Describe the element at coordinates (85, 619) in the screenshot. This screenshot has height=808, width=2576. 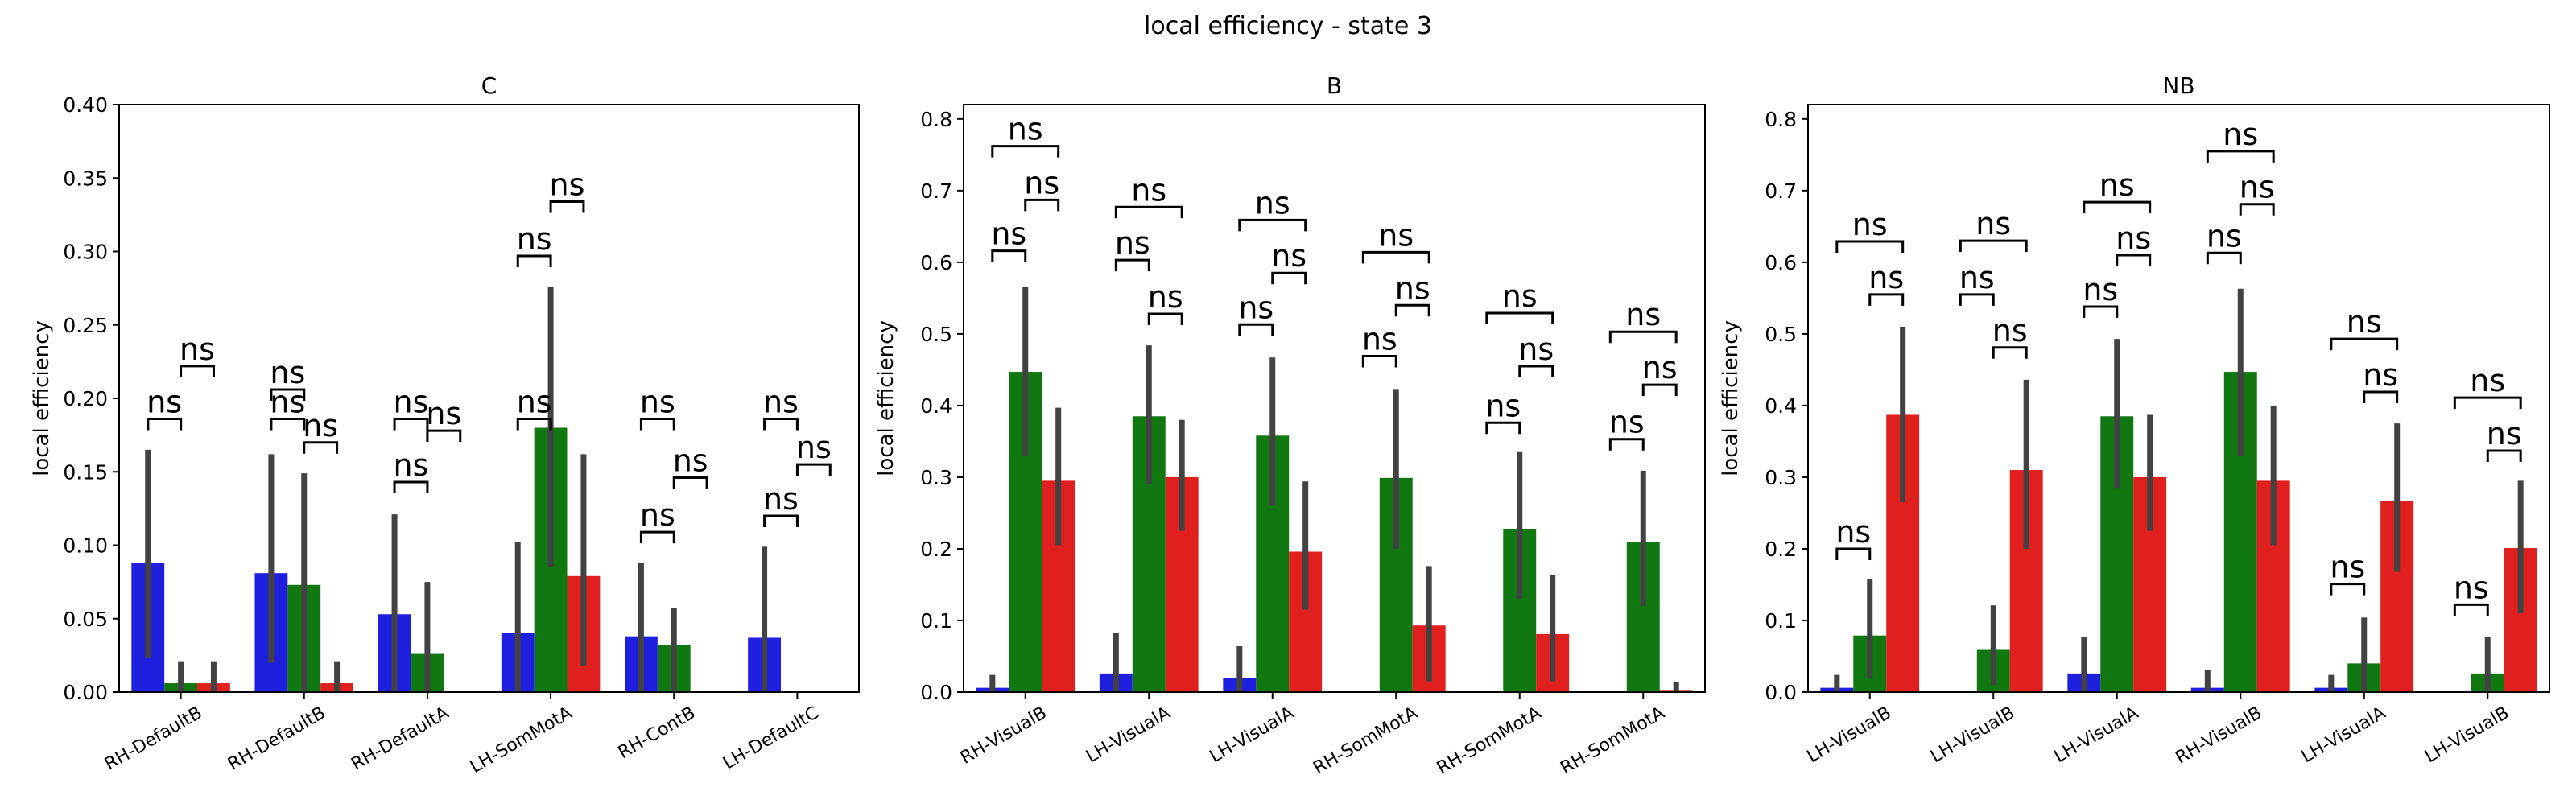
I see `y-tick-label: 0.05` at that location.